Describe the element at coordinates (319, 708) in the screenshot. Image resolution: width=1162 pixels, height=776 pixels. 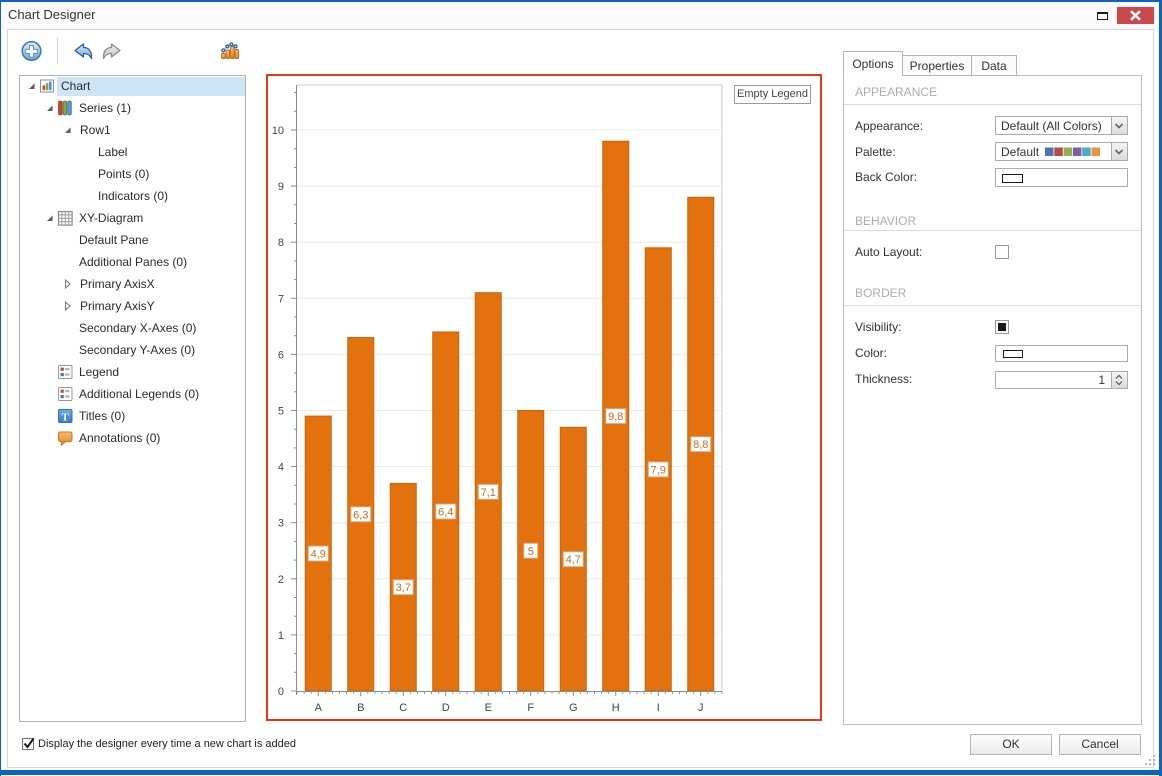
I see `svg-text: A` at that location.